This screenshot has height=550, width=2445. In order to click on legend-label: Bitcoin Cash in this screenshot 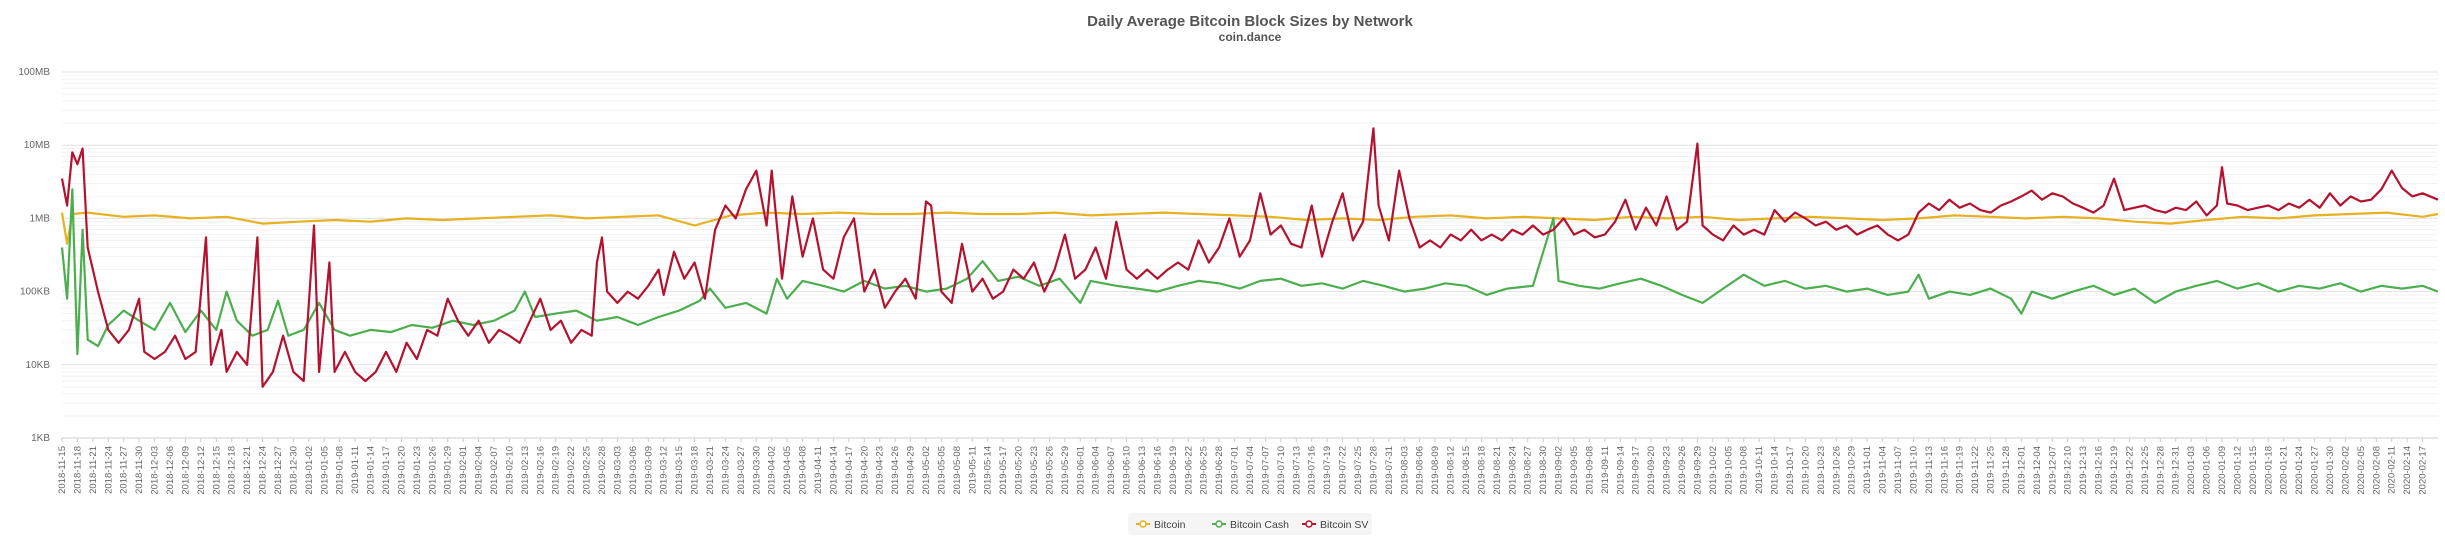, I will do `click(1259, 525)`.